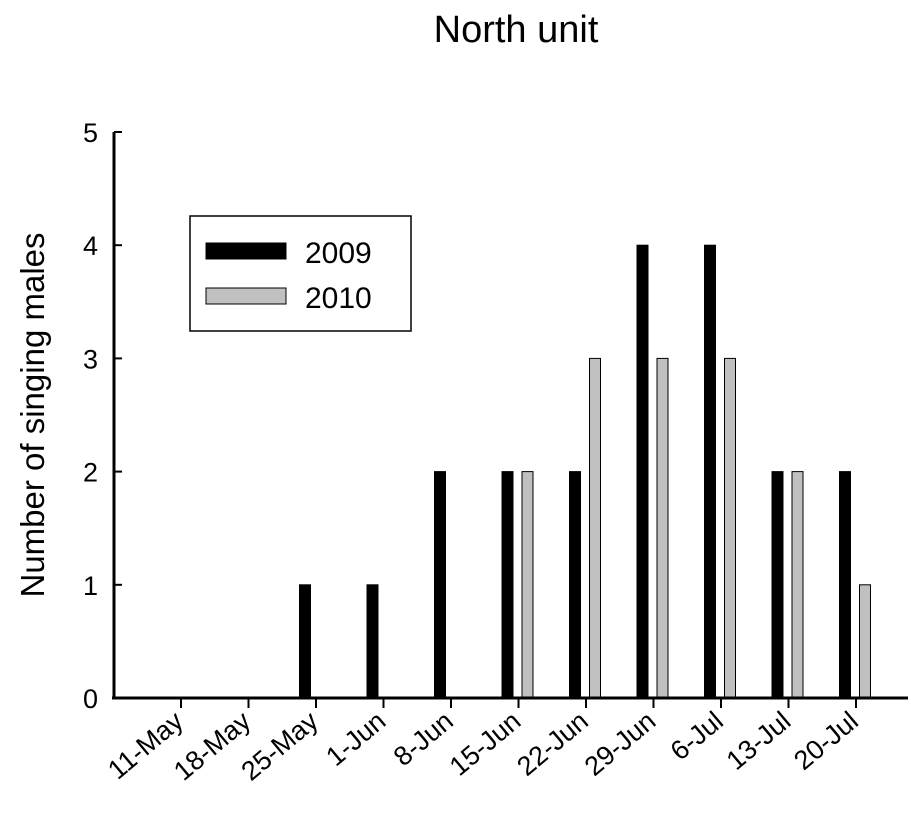  What do you see at coordinates (777, 585) in the screenshot?
I see `bar-2009-6-Jul` at bounding box center [777, 585].